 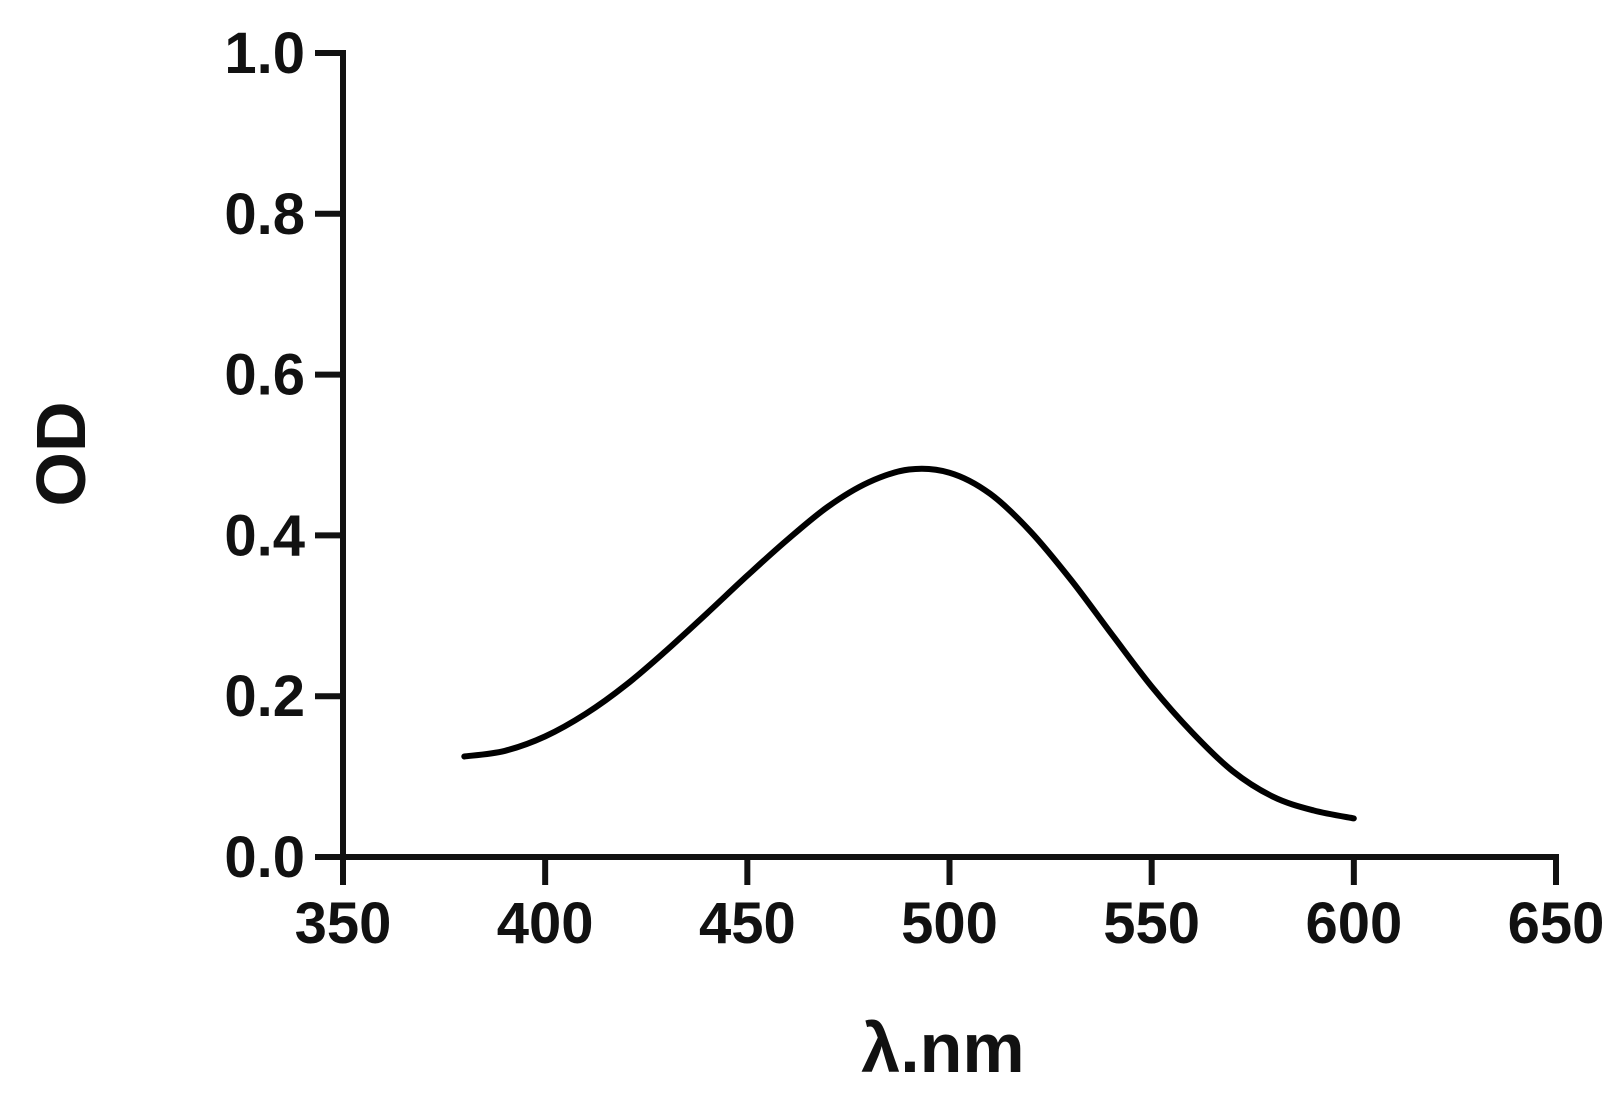 I want to click on y-axis-title: OD, so click(x=61, y=454).